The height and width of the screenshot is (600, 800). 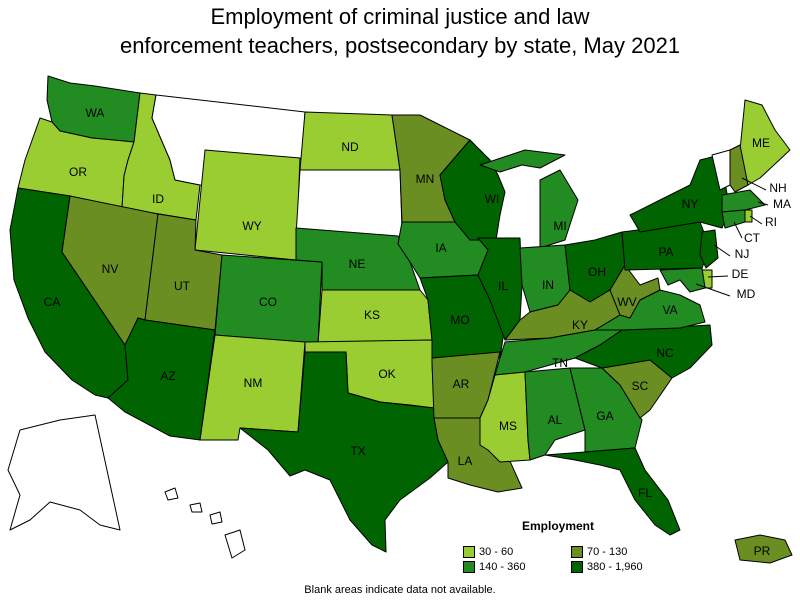 What do you see at coordinates (597, 272) in the screenshot?
I see `svg-text: OH` at bounding box center [597, 272].